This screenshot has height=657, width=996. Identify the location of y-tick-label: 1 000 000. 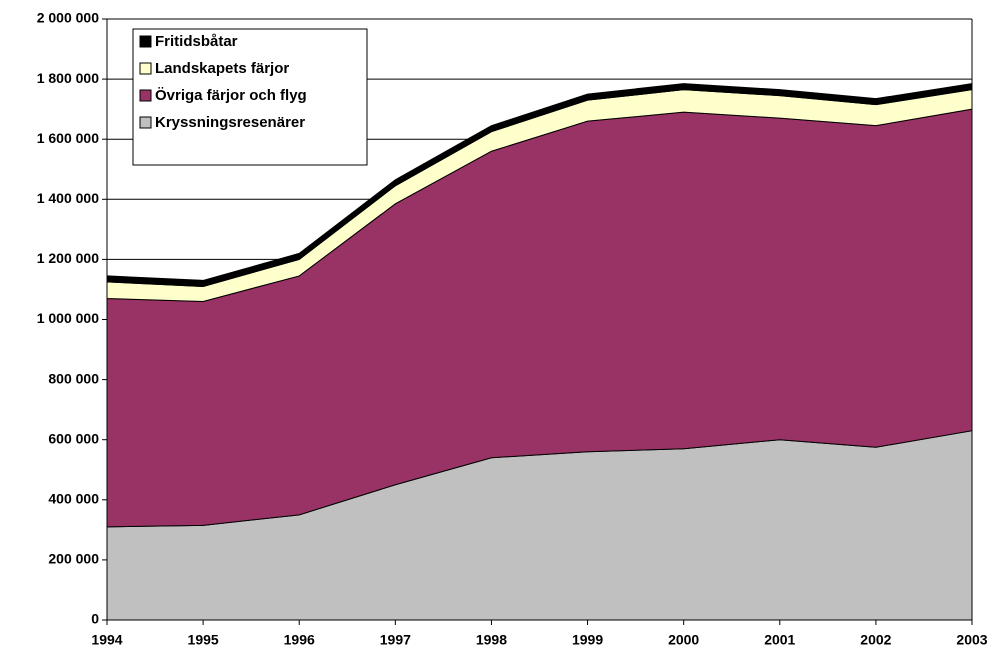
(68, 318).